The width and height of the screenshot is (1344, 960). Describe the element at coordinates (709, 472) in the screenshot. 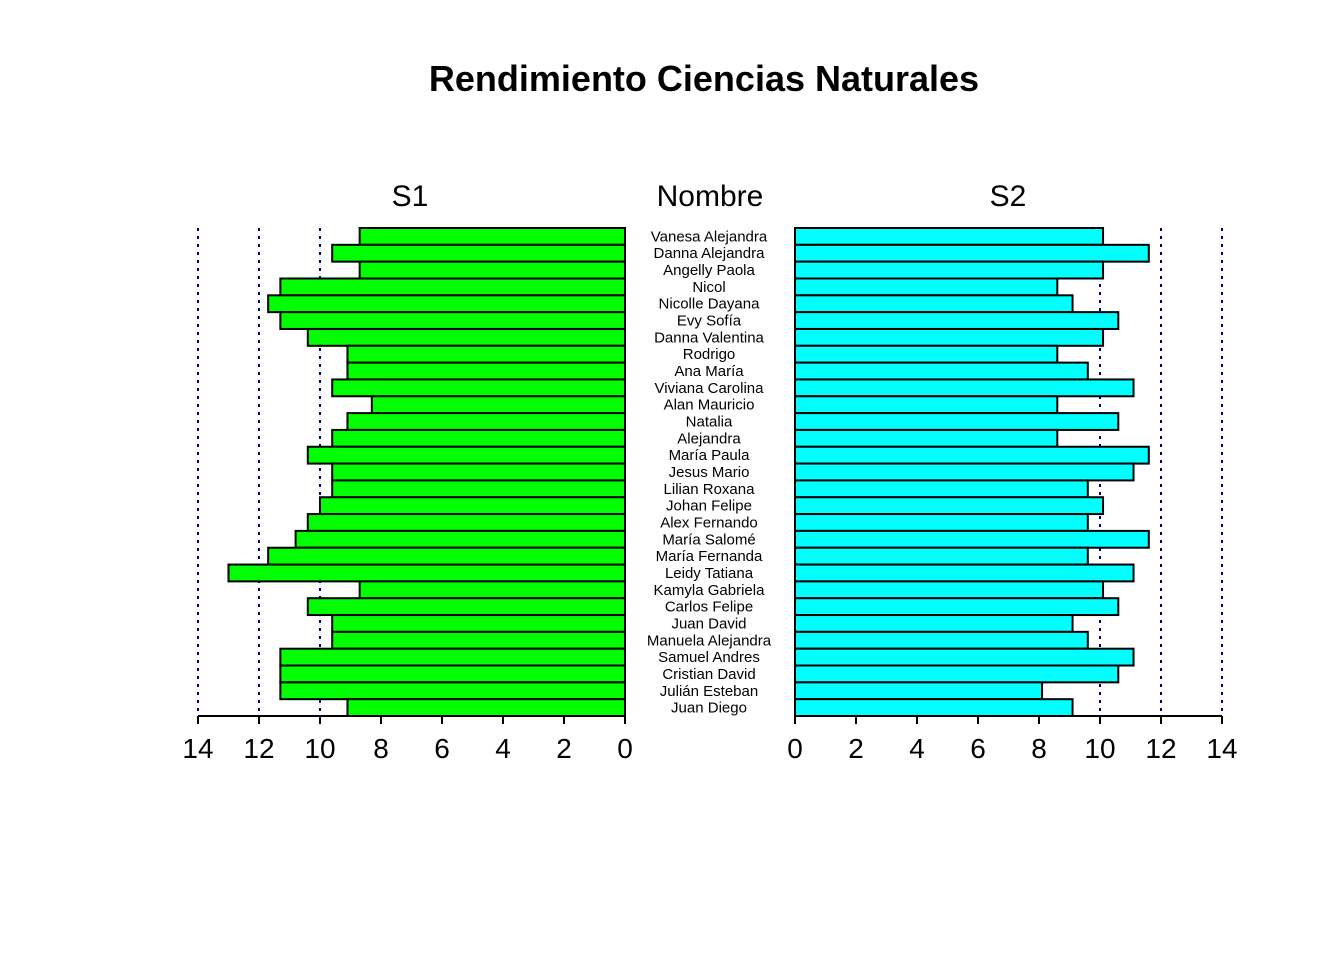

I see `category-label-14: Jesus Mario` at that location.